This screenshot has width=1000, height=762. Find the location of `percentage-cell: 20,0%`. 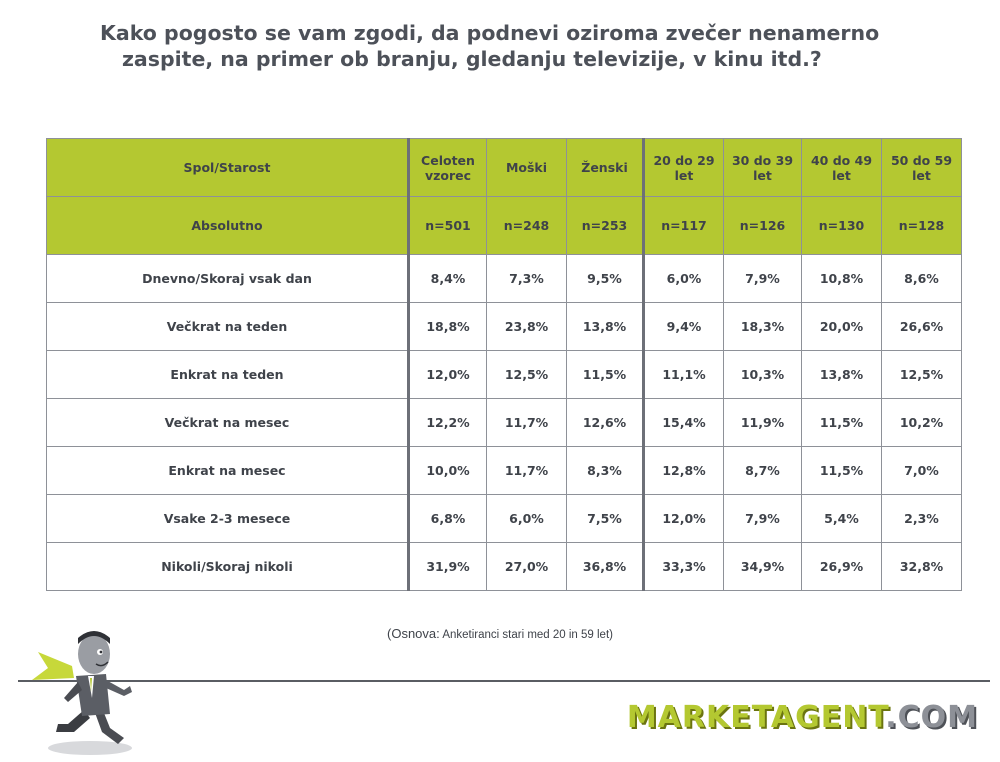

percentage-cell: 20,0% is located at coordinates (841, 326).